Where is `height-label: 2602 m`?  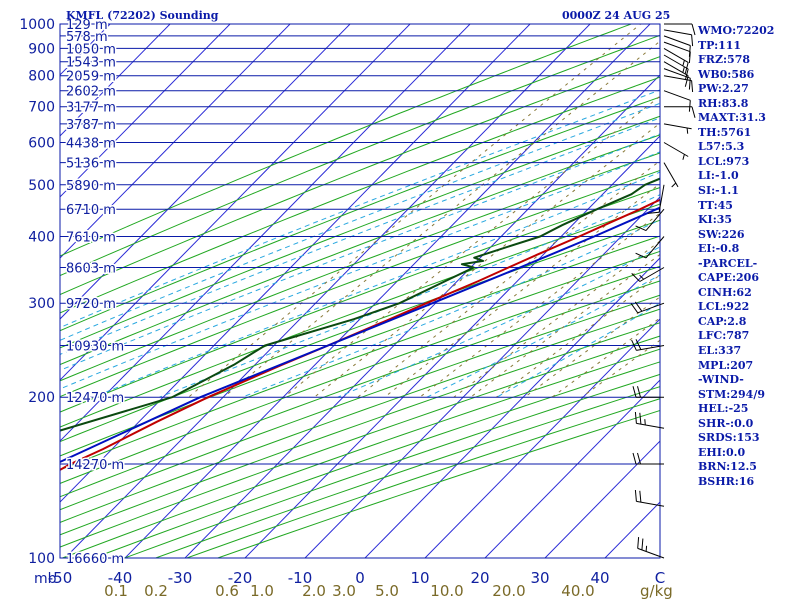
height-label: 2602 m is located at coordinates (91, 92).